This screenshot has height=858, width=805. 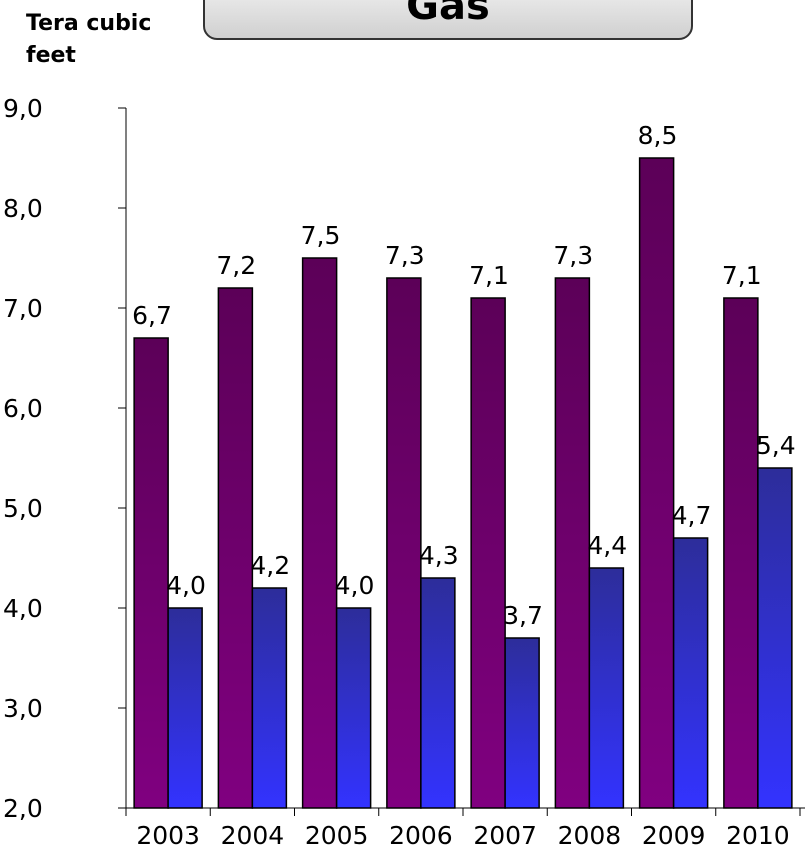 I want to click on chart-title-box: Gas, so click(x=448, y=20).